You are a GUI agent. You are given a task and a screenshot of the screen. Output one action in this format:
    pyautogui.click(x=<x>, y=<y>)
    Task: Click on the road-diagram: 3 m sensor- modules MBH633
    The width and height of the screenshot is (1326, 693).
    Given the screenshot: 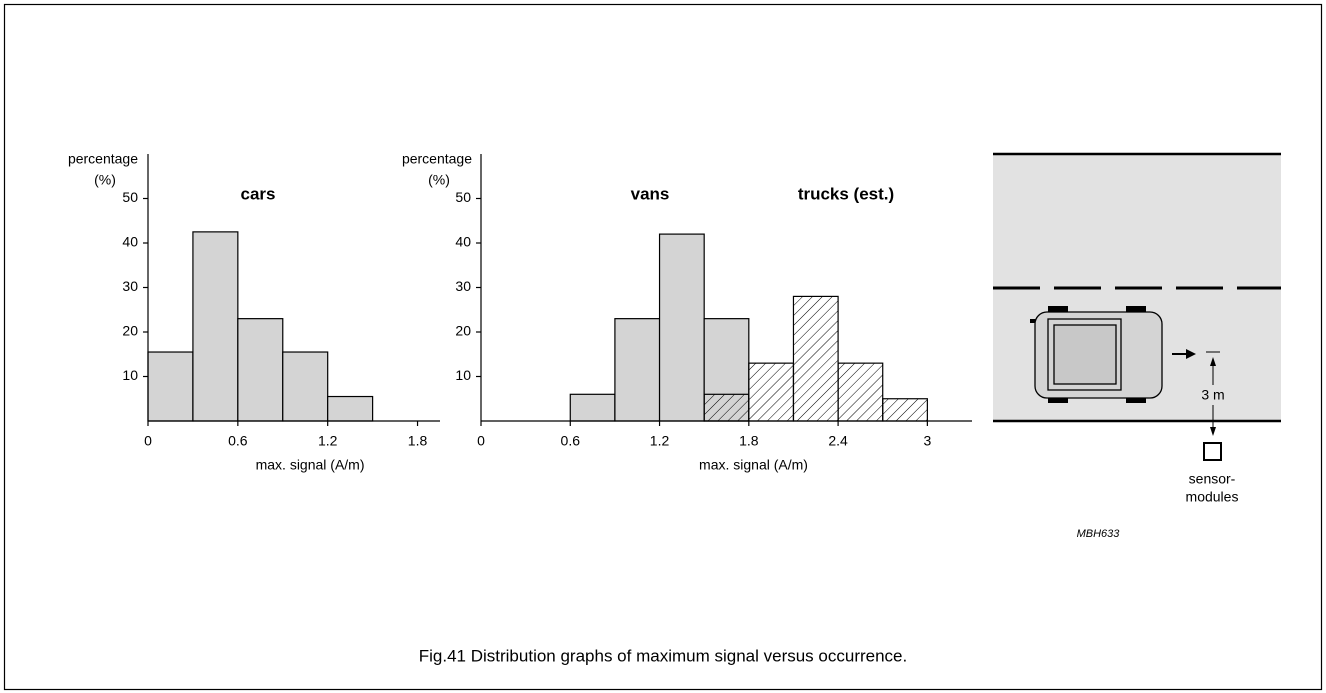 What is the action you would take?
    pyautogui.click(x=1137, y=346)
    